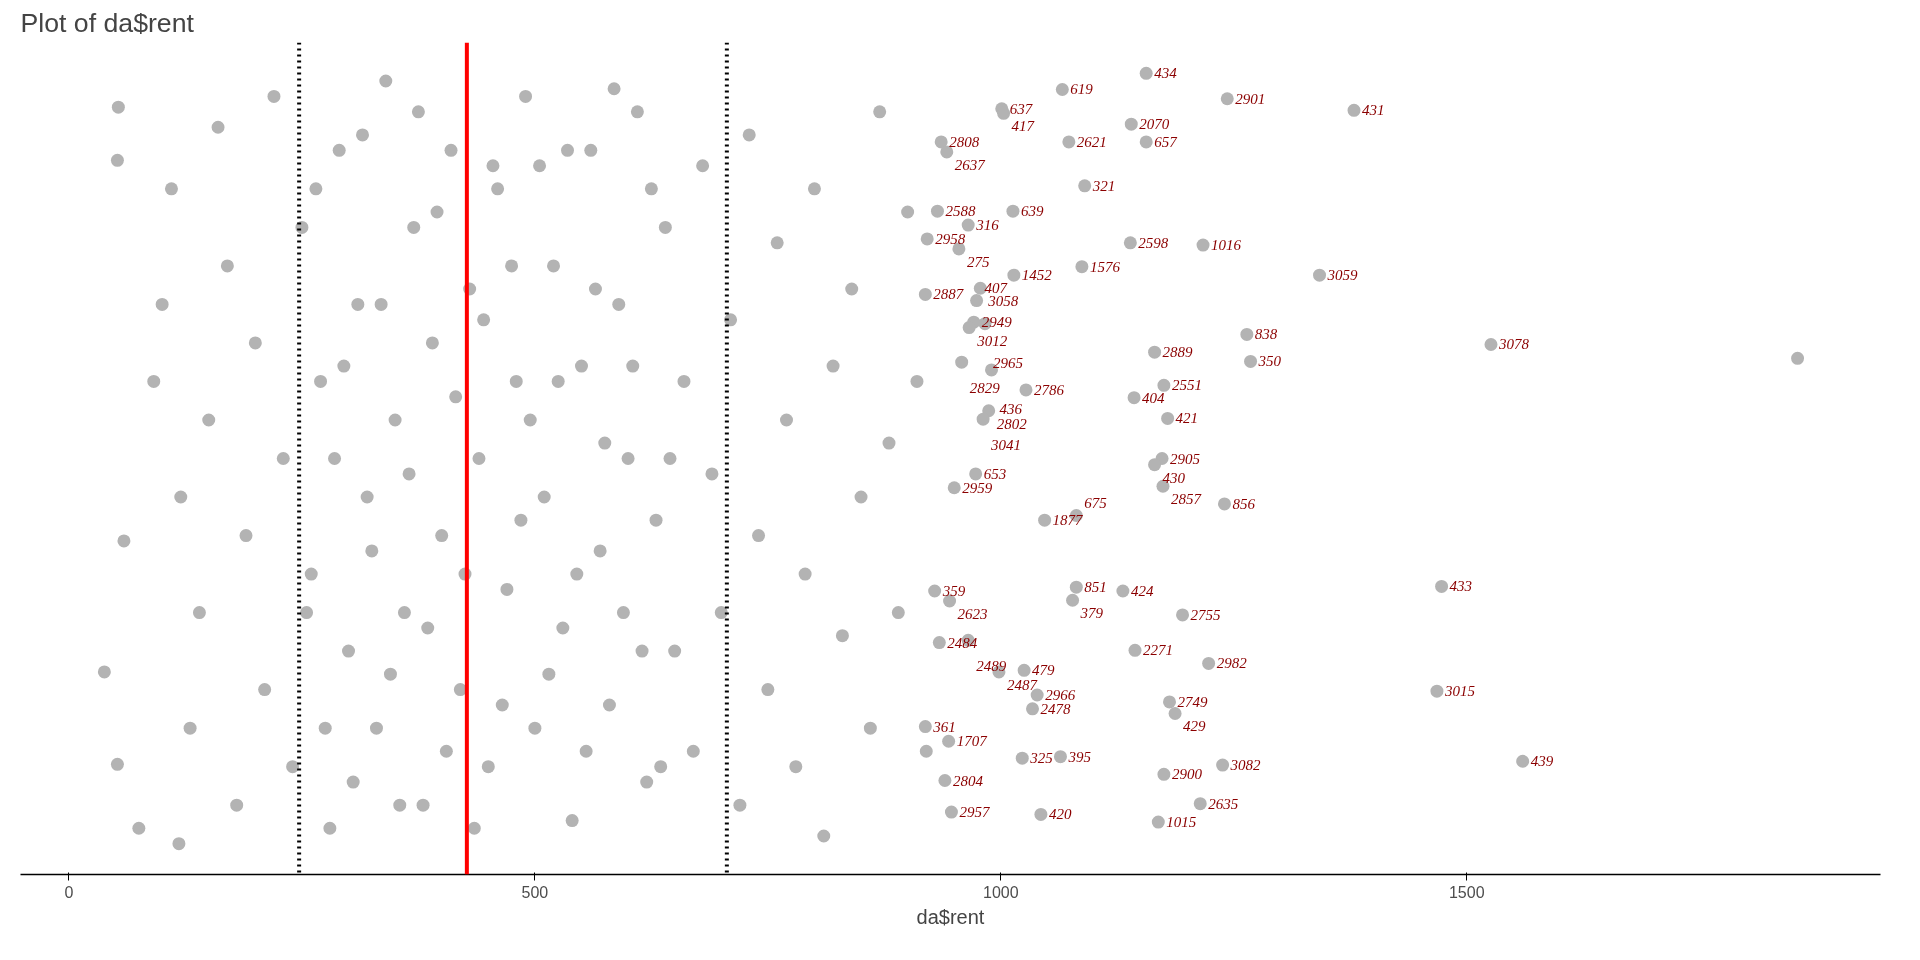 The width and height of the screenshot is (1920, 960). I want to click on annotation: 321, so click(1103, 185).